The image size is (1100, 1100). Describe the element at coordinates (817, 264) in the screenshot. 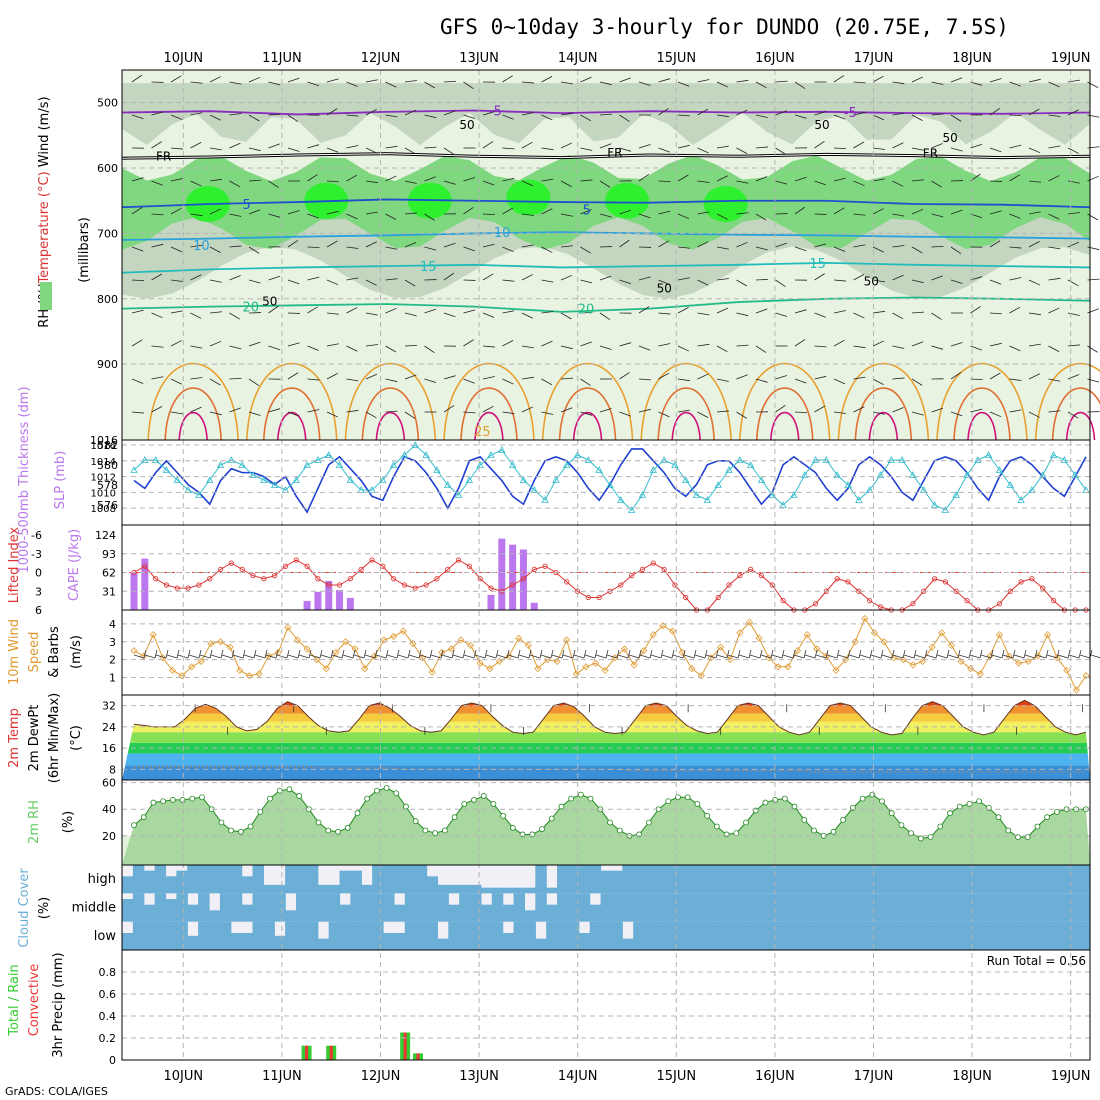

I see `temp-label-15: 15` at that location.